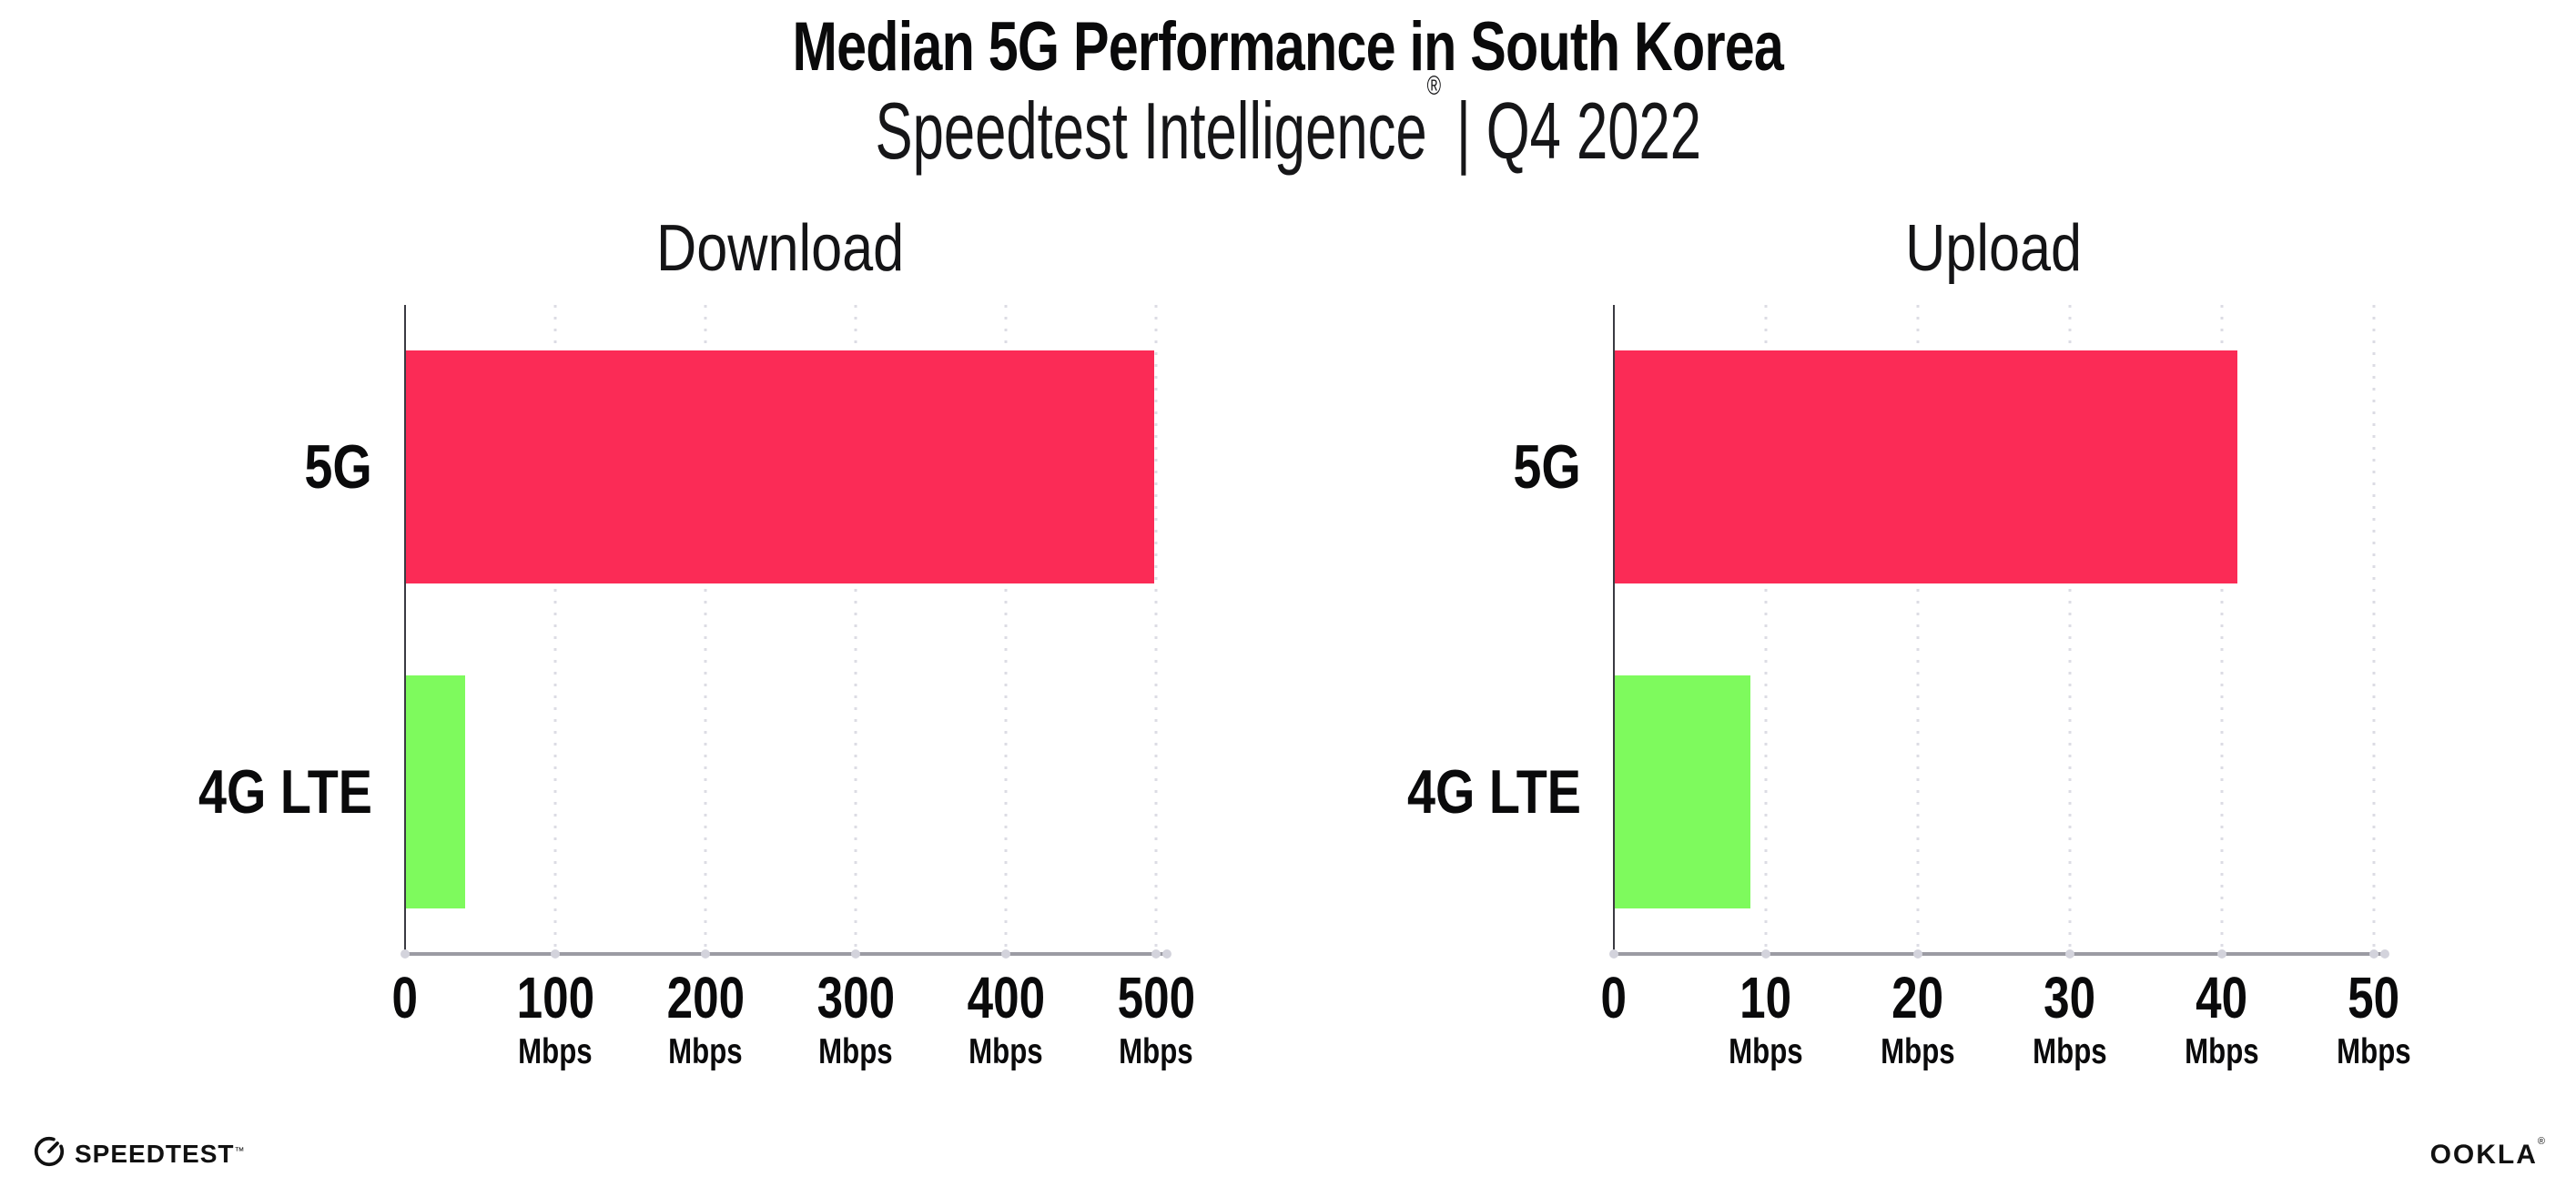 This screenshot has width=2576, height=1197. What do you see at coordinates (2542, 1141) in the screenshot?
I see `ookla-registered-mark: ®` at bounding box center [2542, 1141].